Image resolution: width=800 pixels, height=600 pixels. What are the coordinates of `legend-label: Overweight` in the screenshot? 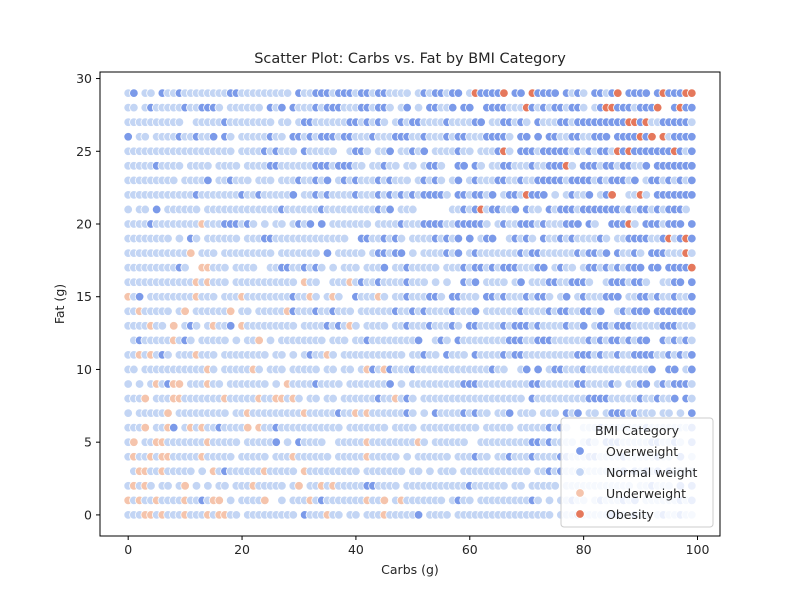 It's located at (642, 451).